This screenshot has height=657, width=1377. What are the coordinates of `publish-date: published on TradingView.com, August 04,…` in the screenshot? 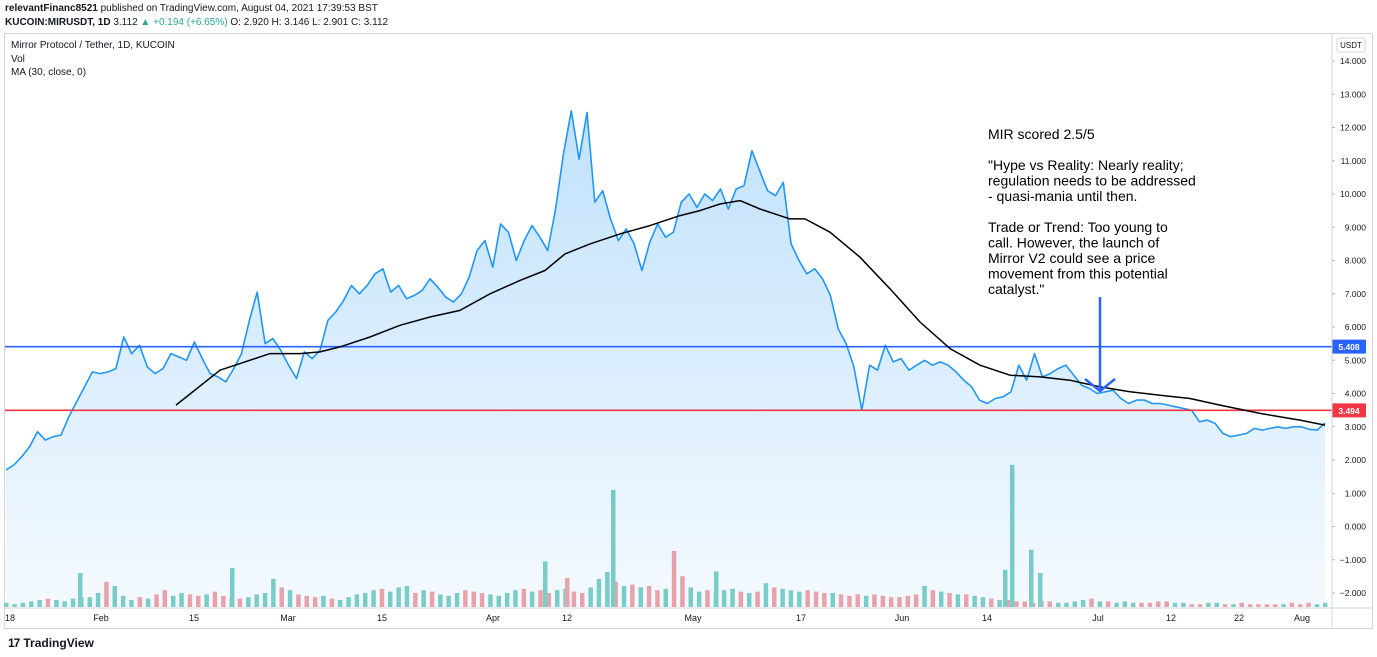 It's located at (239, 8).